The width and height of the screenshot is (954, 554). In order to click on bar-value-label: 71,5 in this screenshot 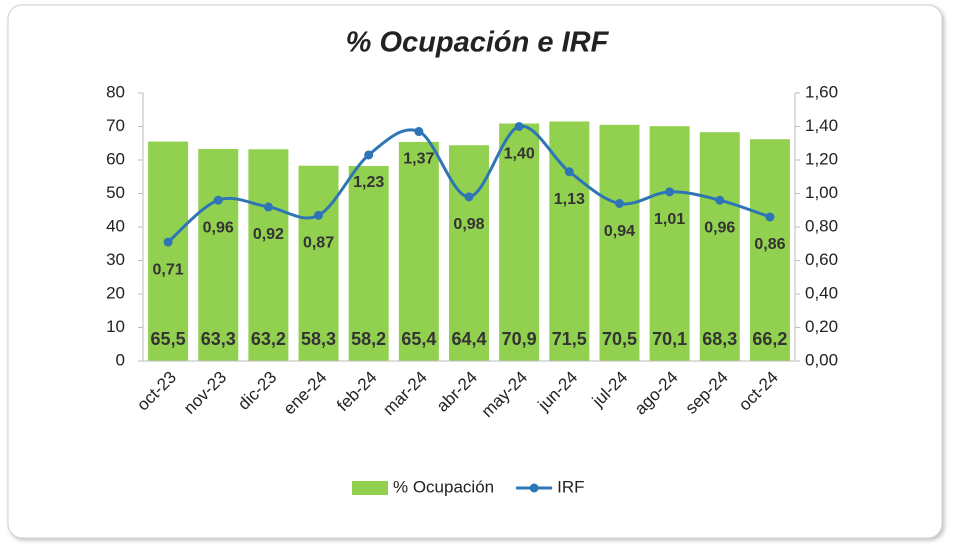, I will do `click(569, 339)`.